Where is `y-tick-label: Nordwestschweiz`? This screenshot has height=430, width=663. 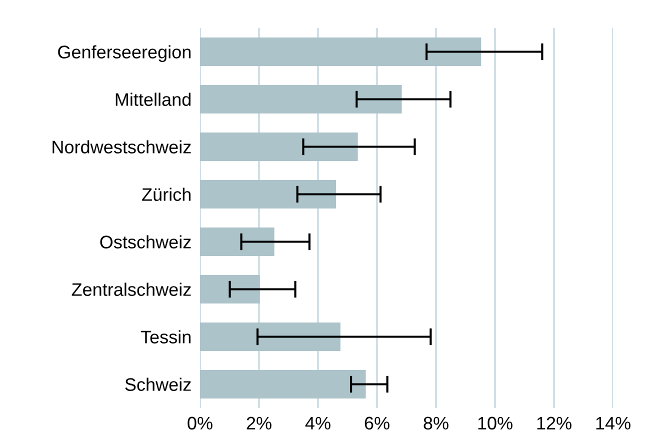 y-tick-label: Nordwestschweiz is located at coordinates (121, 147).